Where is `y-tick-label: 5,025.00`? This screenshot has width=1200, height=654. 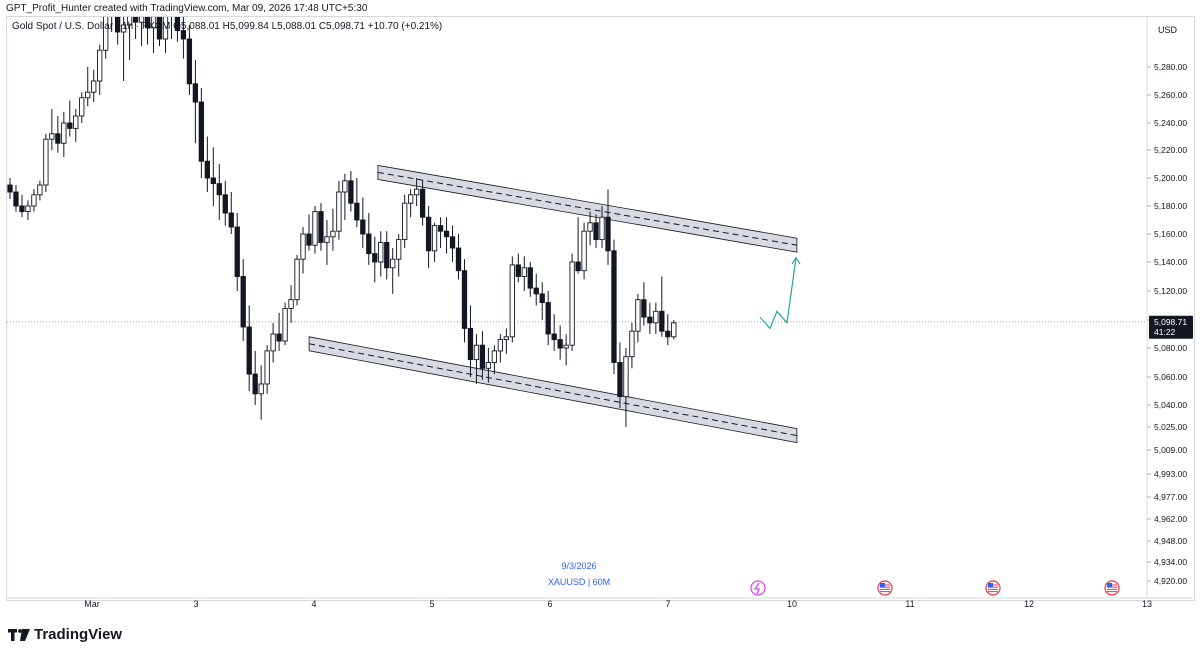
y-tick-label: 5,025.00 is located at coordinates (1170, 427).